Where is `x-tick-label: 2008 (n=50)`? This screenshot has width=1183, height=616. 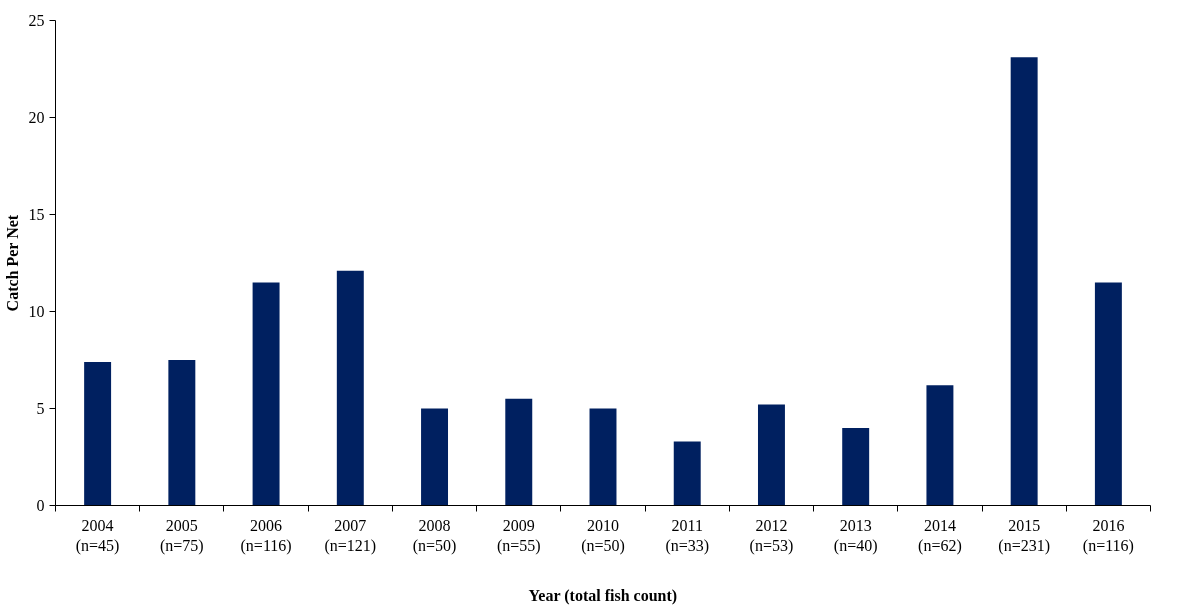
x-tick-label: 2008 (n=50) is located at coordinates (434, 535).